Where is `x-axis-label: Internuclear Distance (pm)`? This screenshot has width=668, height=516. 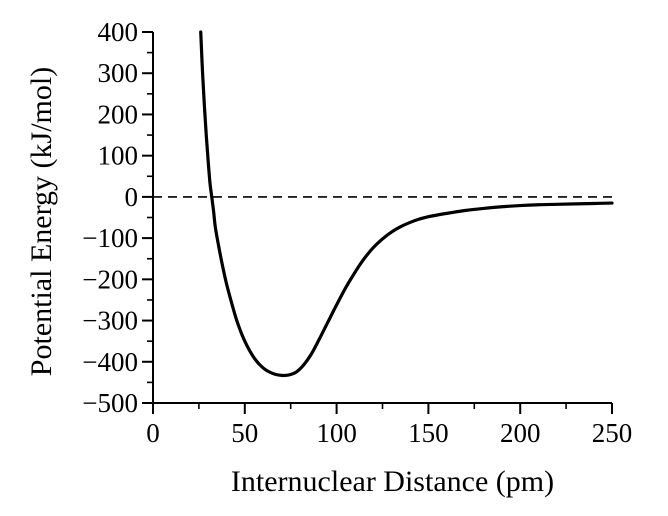
x-axis-label: Internuclear Distance (pm) is located at coordinates (392, 481).